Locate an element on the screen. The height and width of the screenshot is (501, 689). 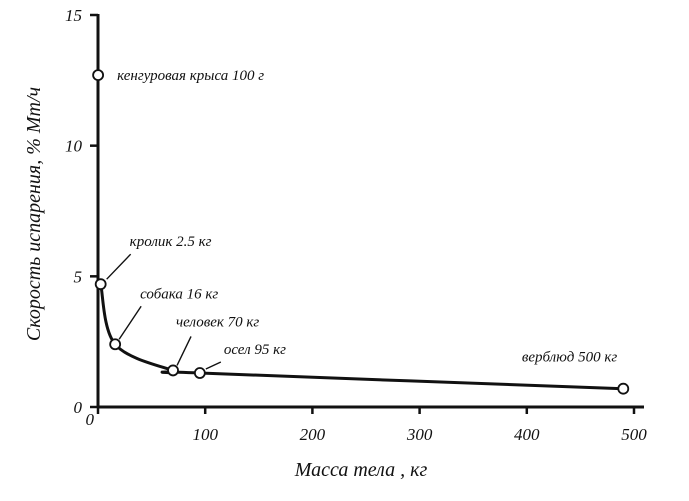
y-ticks: 0 5 10 15 is located at coordinates (81, 211).